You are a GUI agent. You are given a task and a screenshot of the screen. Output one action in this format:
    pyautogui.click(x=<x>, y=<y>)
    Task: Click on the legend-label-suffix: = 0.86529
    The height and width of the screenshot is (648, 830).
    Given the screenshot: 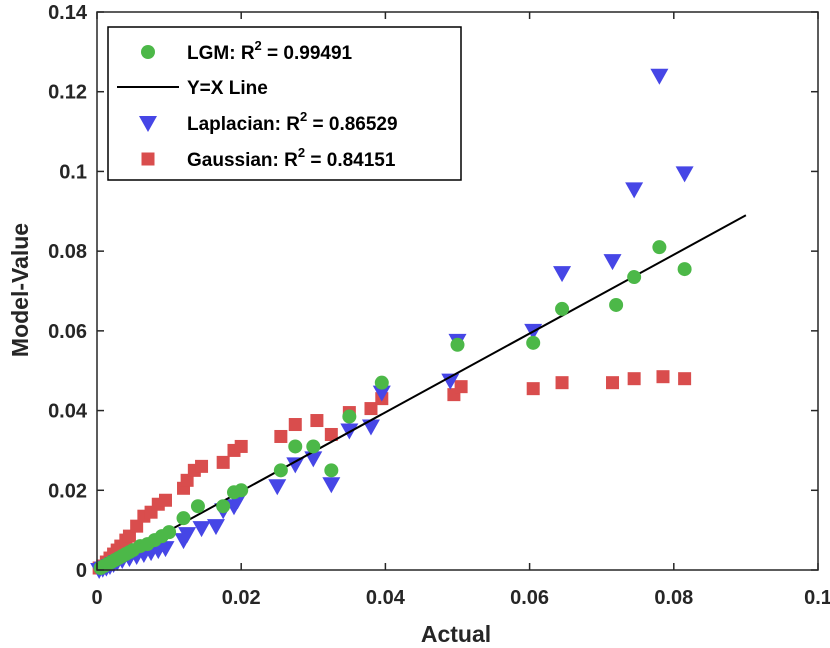 What is the action you would take?
    pyautogui.click(x=352, y=124)
    